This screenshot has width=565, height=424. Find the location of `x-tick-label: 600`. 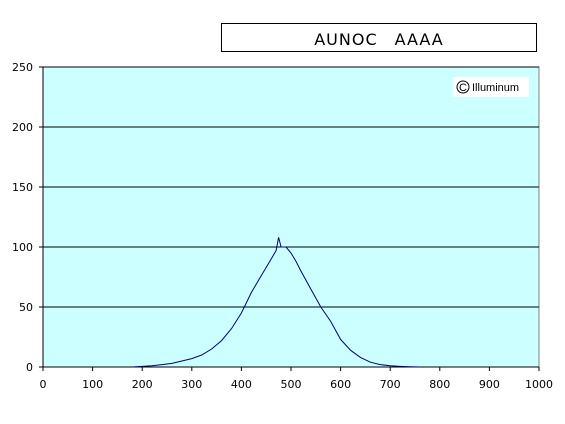

x-tick-label: 600 is located at coordinates (340, 384).